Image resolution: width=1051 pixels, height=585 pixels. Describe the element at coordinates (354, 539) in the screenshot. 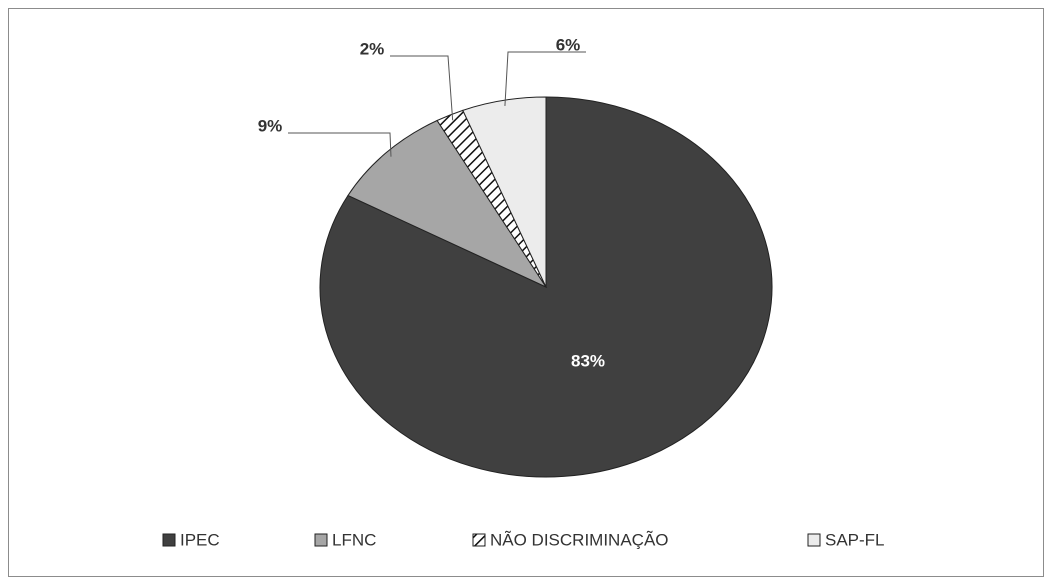

I see `legend-label: LFNC` at that location.